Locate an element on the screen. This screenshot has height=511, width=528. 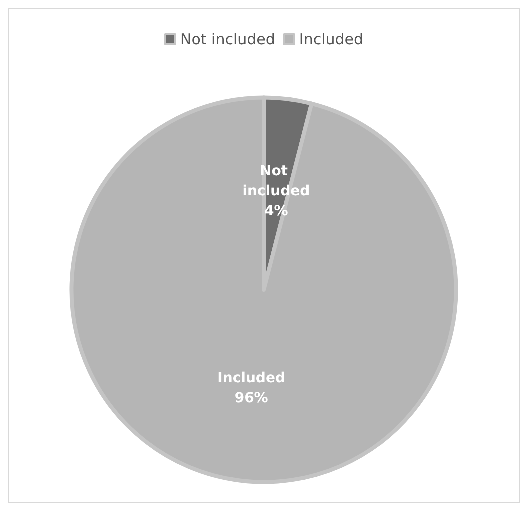
legend-label: Not included is located at coordinates (228, 39).